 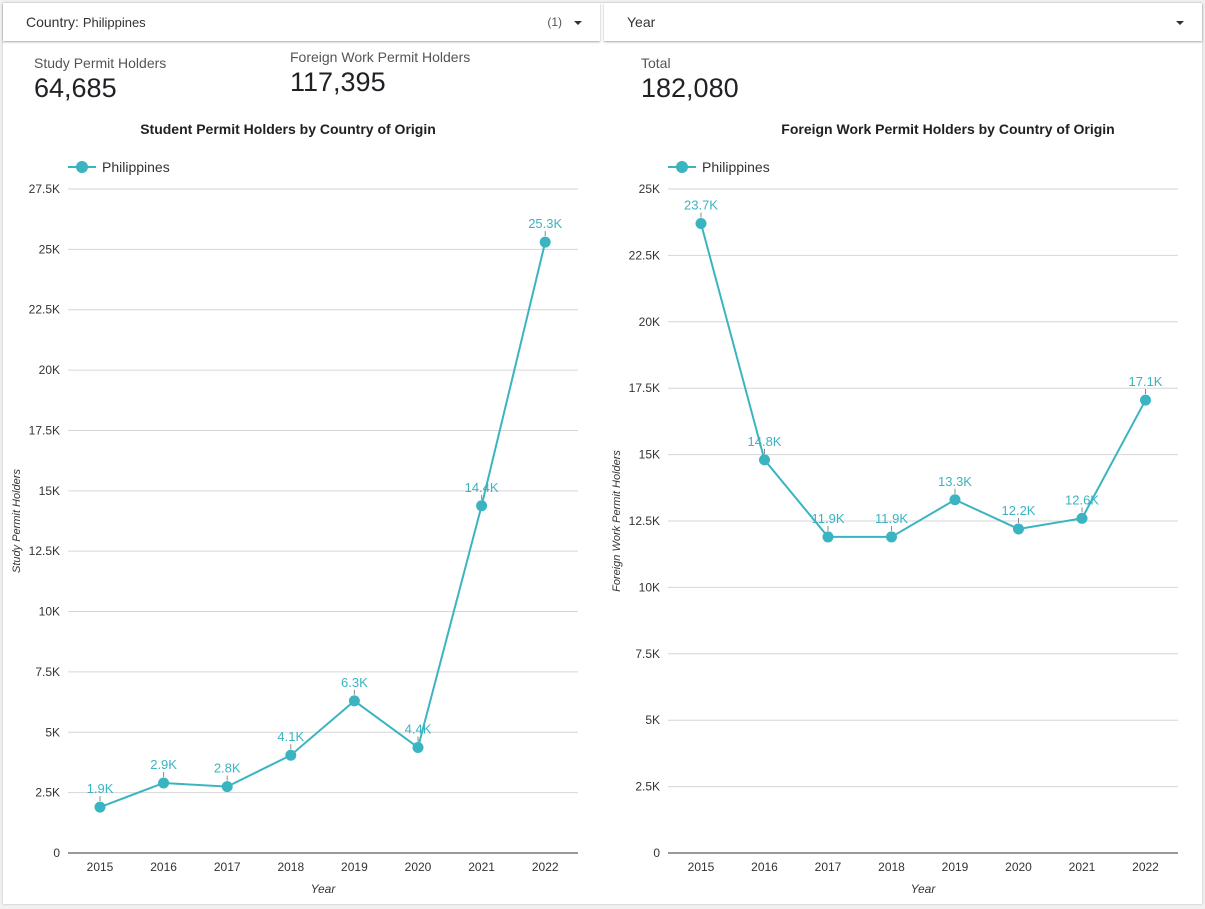 I want to click on kpi-label: Study Permit Holders, so click(x=100, y=63).